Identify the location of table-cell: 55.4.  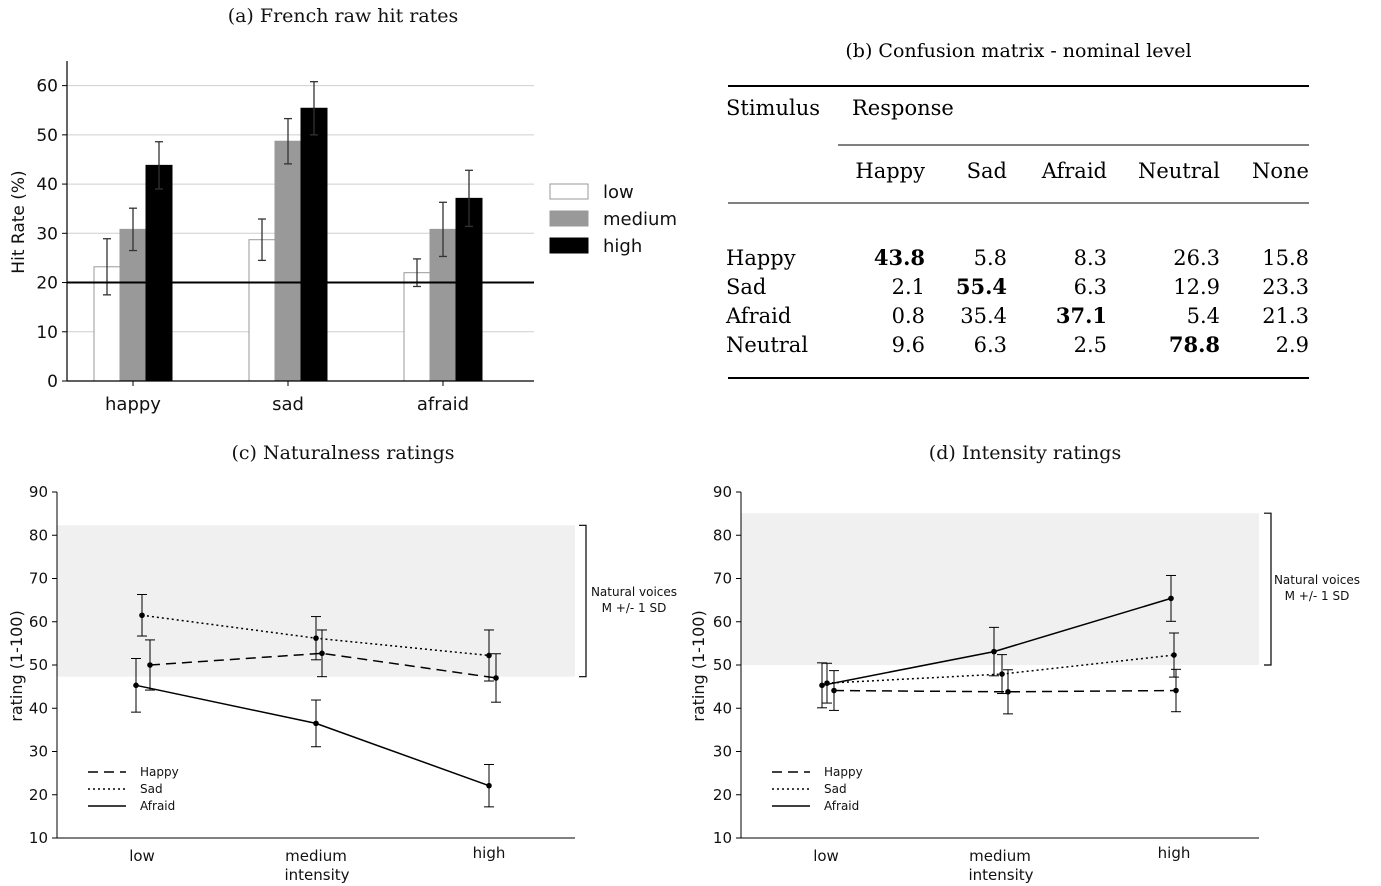
(981, 286).